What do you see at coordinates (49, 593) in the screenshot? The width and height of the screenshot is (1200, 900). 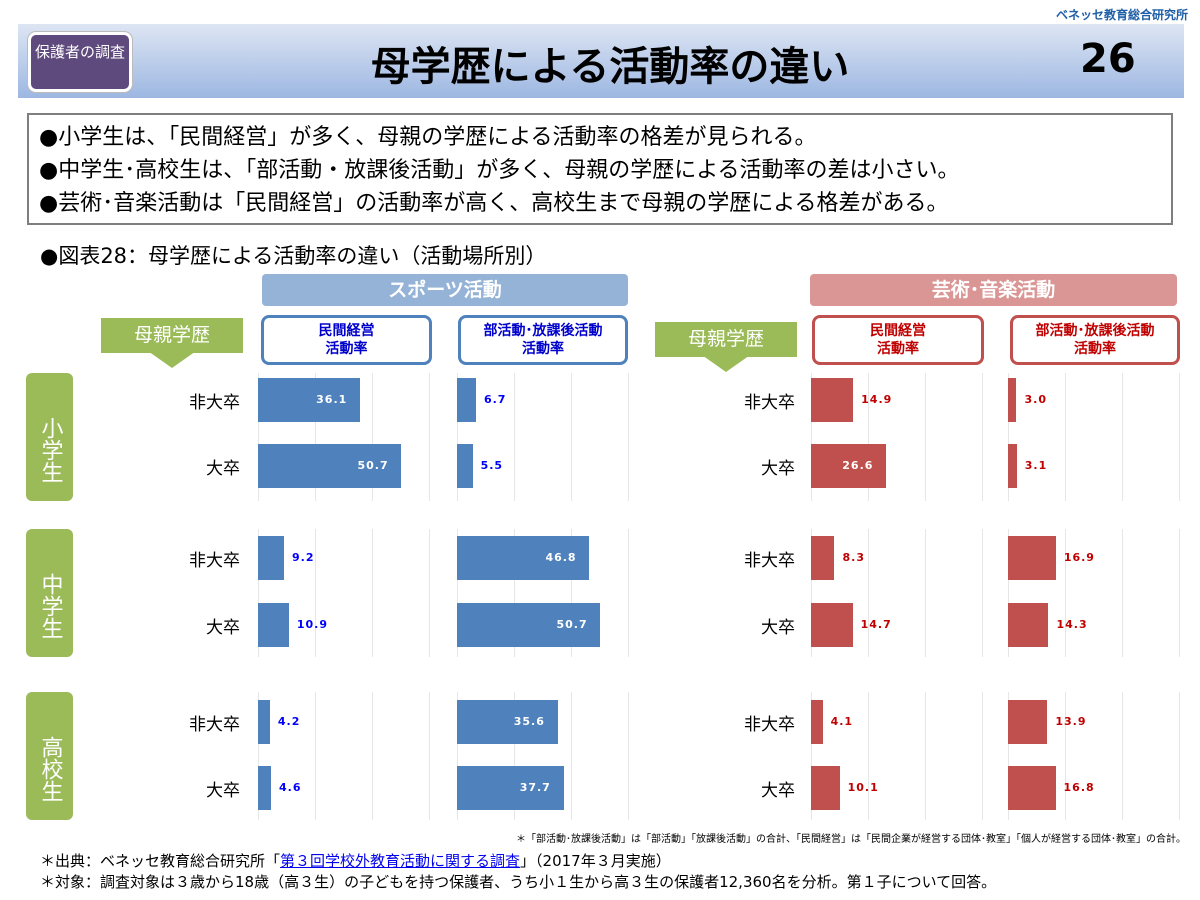 I see `stage-junior-high: 中学生` at bounding box center [49, 593].